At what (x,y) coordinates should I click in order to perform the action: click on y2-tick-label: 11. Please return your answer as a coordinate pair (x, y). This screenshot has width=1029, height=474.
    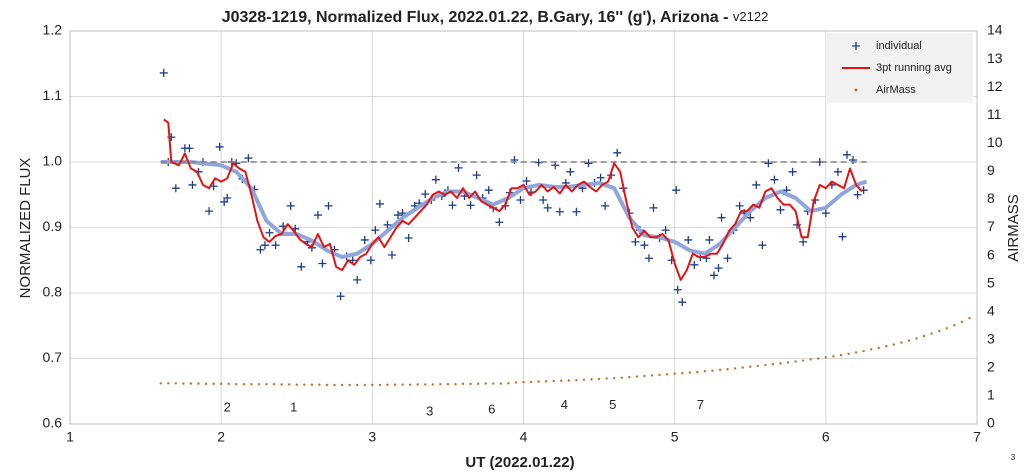
    Looking at the image, I should click on (994, 114).